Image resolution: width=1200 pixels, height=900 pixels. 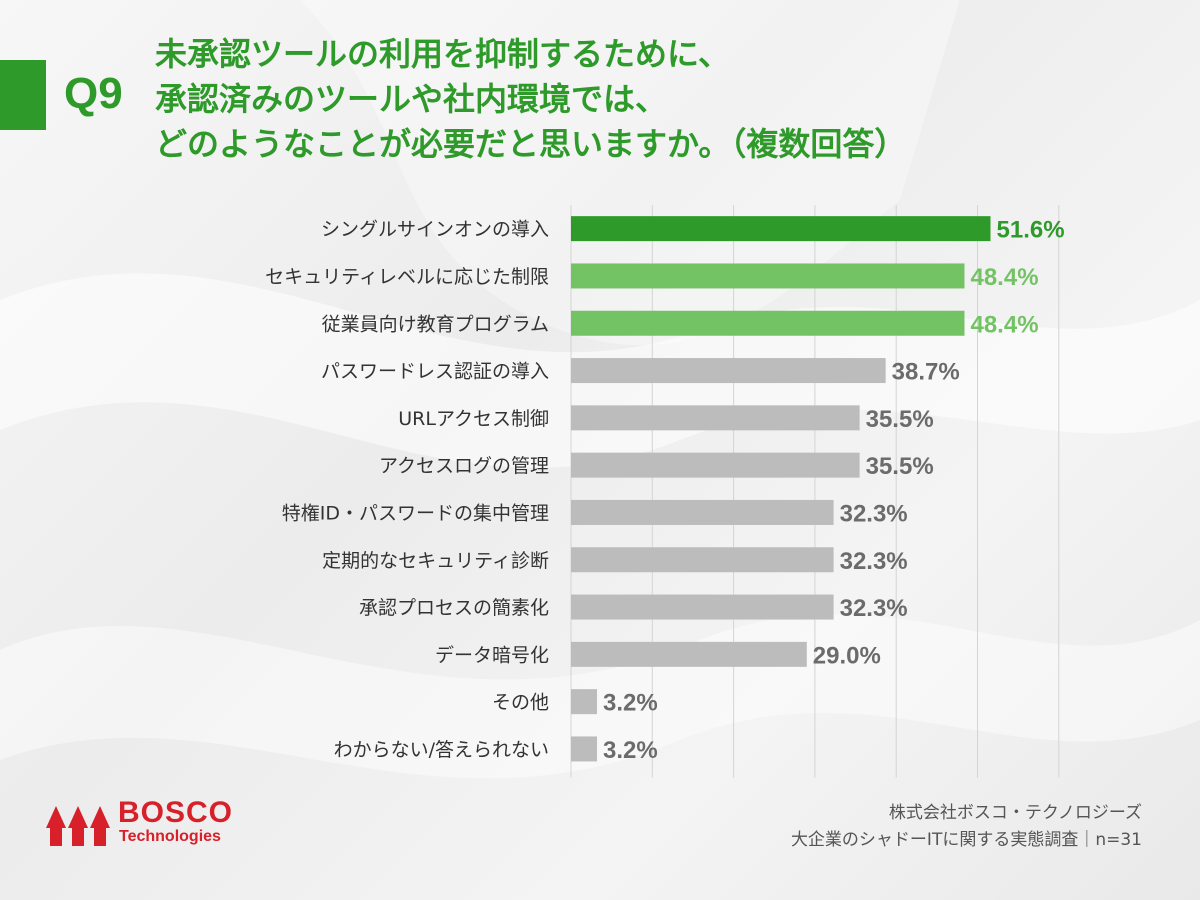 What do you see at coordinates (443, 54) in the screenshot?
I see `title-line-1: 未承認ツールの利用を抑制するために、` at bounding box center [443, 54].